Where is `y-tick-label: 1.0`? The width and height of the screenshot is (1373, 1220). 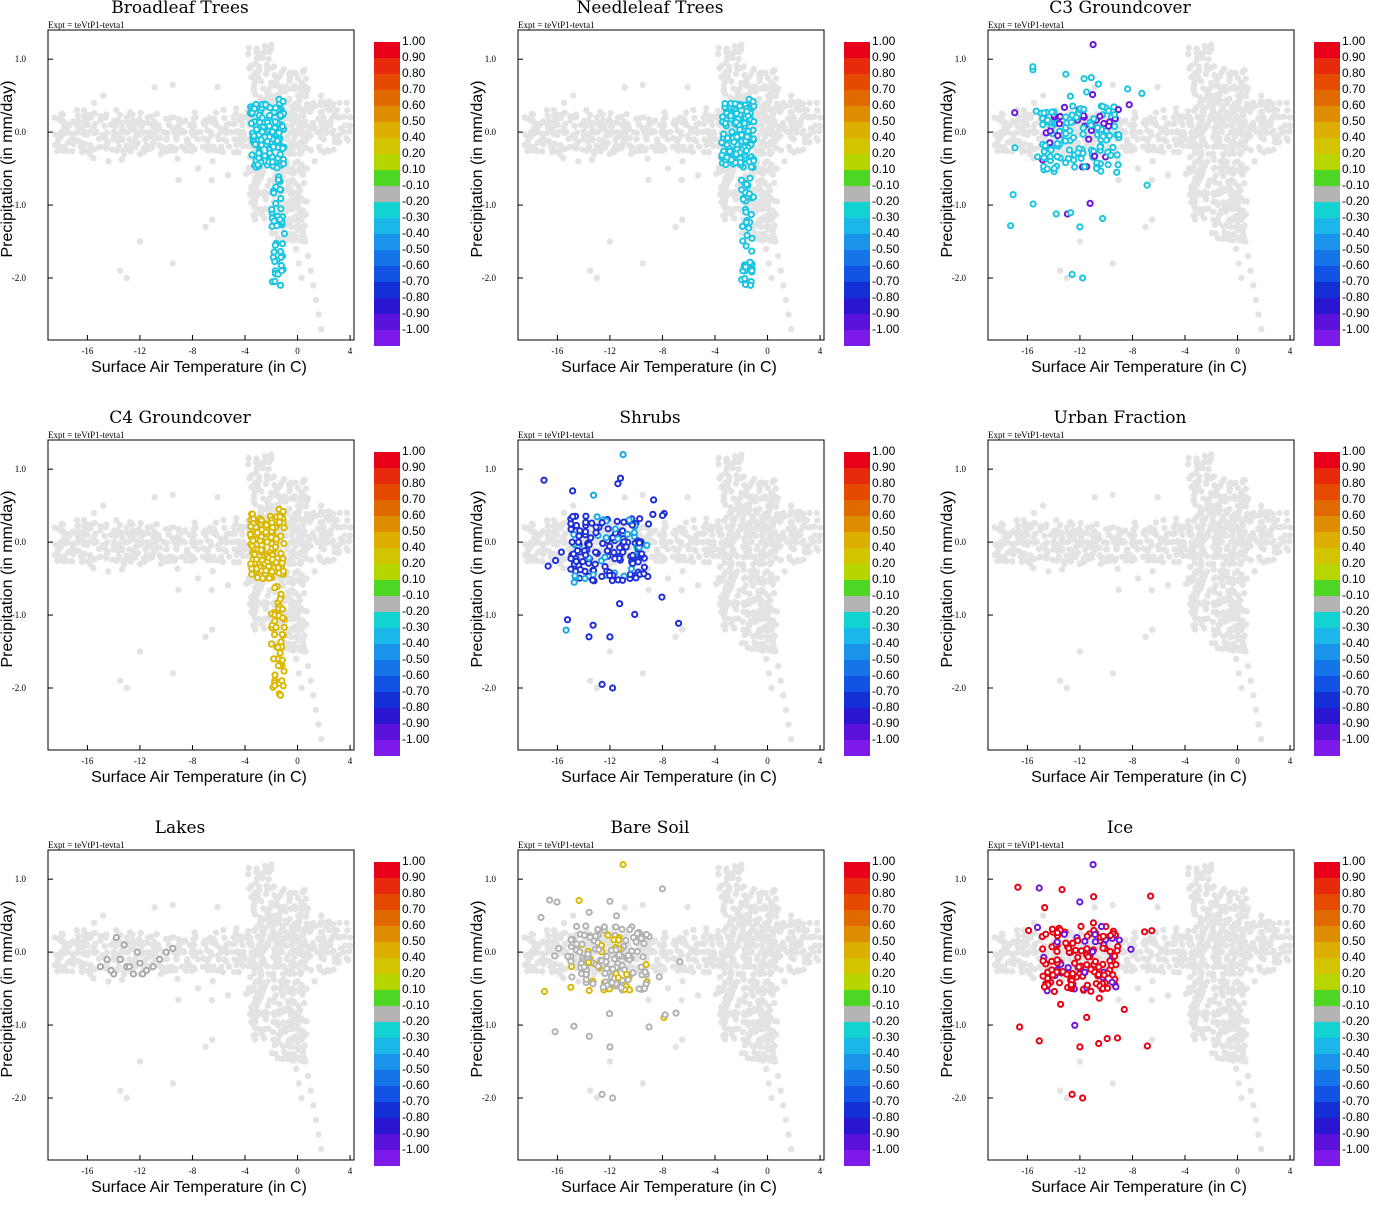
y-tick-label: 1.0 is located at coordinates (21, 59).